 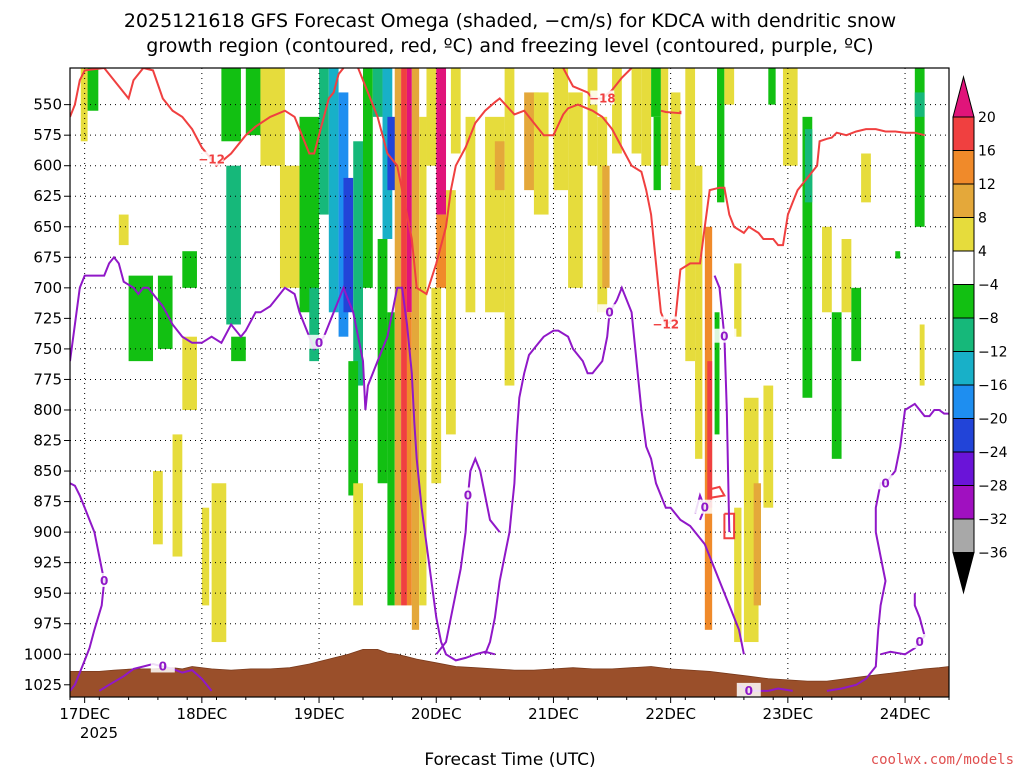 I want to click on colorbar-label: −24, so click(x=993, y=453).